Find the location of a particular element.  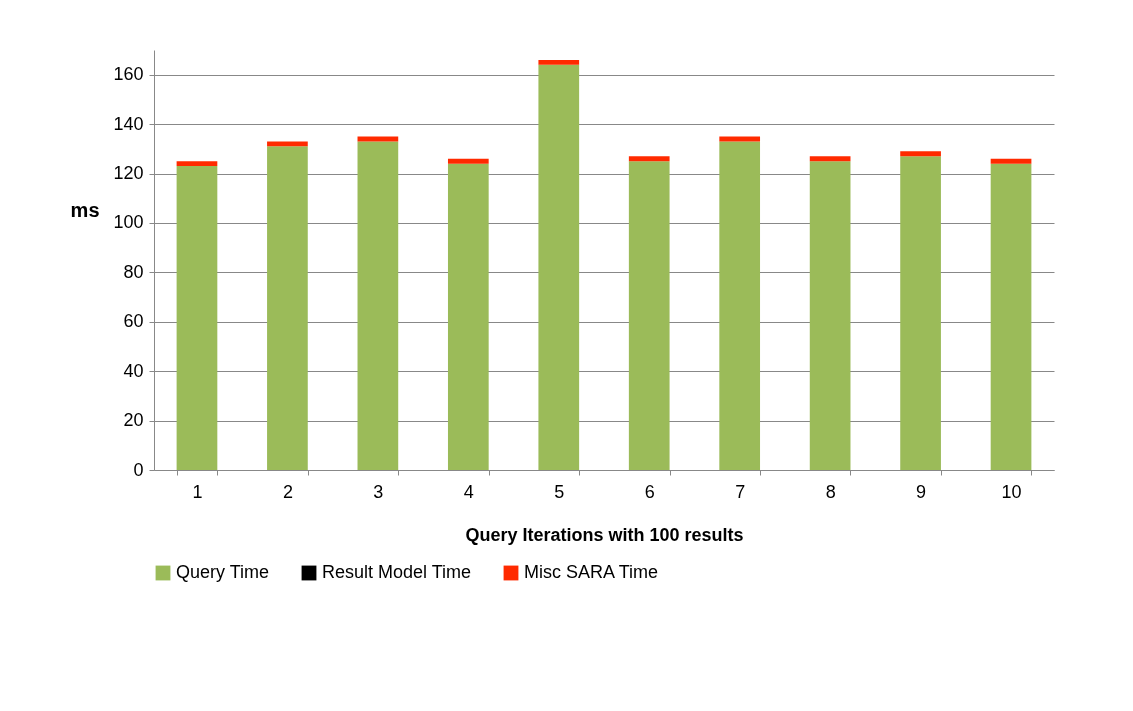

x-tick-label: 8 is located at coordinates (830, 491).